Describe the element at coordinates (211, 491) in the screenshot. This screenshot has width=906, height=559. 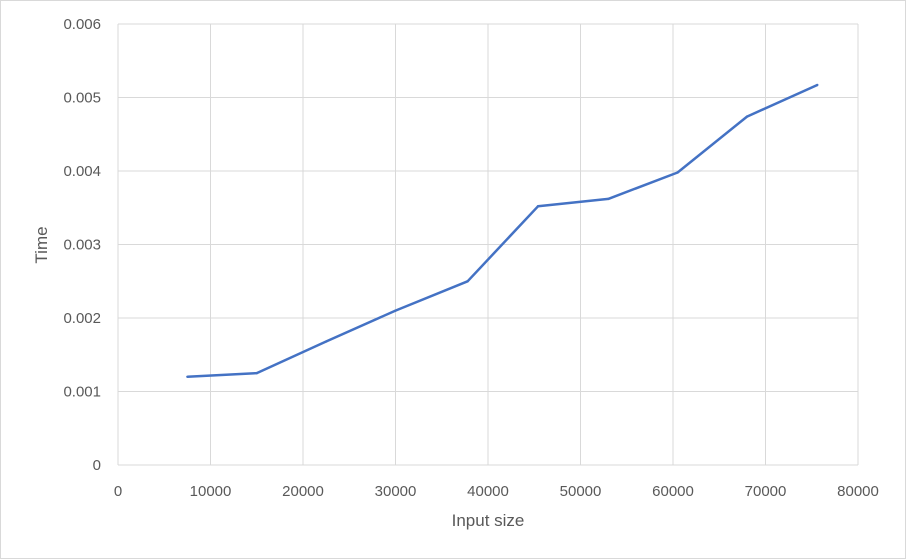
I see `x-tick-label: 10000` at that location.